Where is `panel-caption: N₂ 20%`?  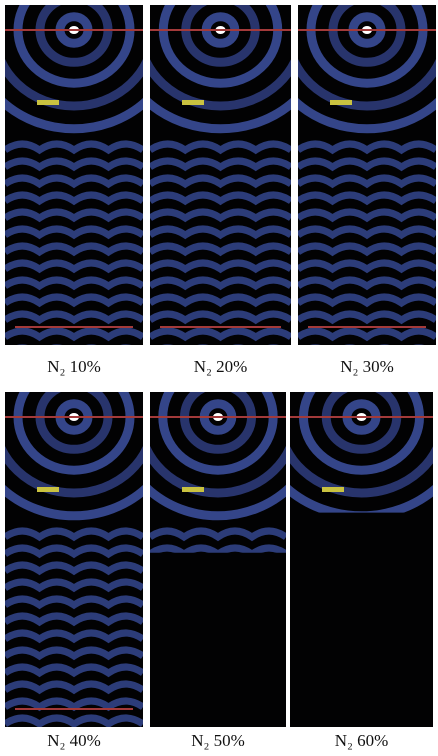
panel-caption: N₂ 20% is located at coordinates (221, 366).